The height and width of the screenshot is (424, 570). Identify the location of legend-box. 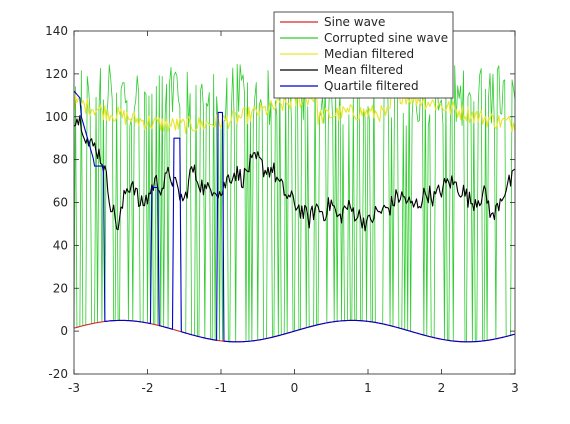
(363, 55).